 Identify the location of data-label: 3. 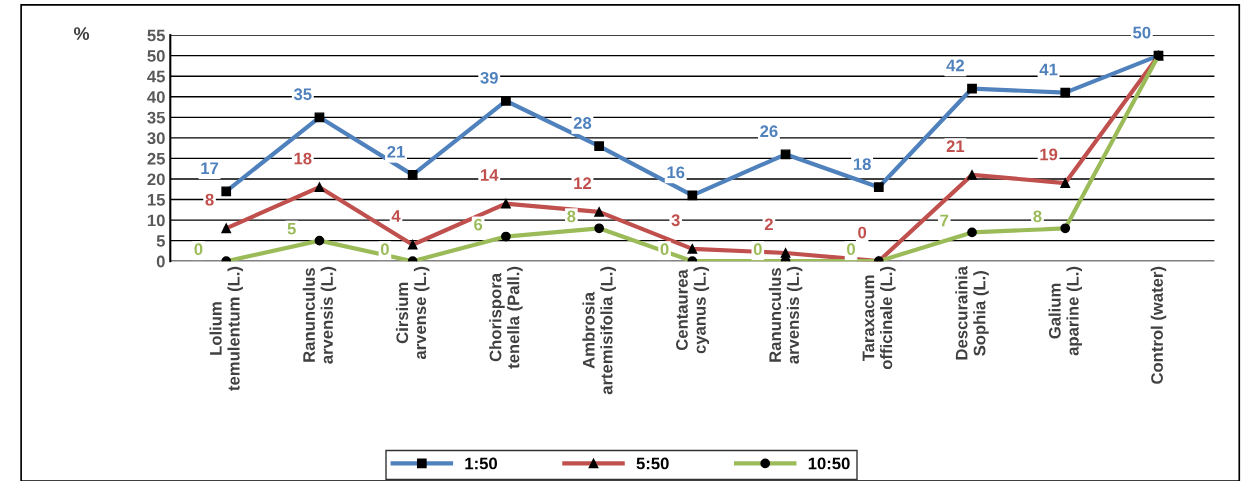
(675, 220).